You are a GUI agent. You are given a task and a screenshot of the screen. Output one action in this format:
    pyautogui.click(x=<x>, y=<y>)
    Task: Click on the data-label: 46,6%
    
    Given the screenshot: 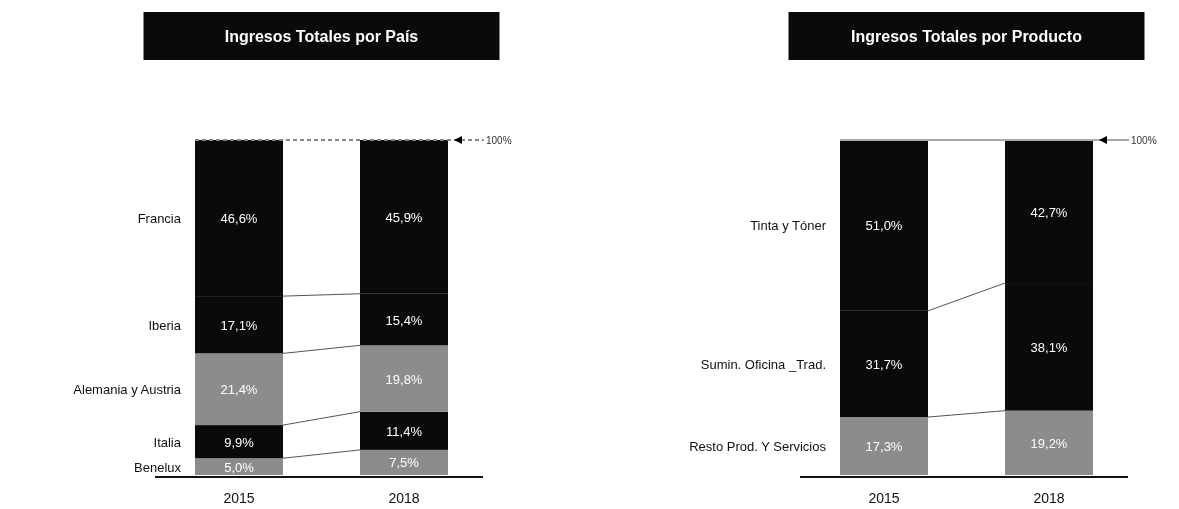 What is the action you would take?
    pyautogui.click(x=239, y=219)
    